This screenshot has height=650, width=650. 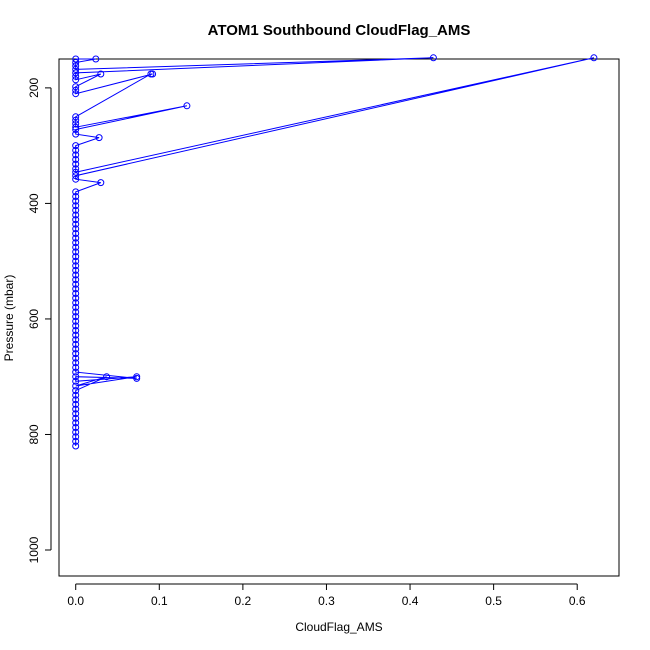 What do you see at coordinates (410, 601) in the screenshot?
I see `x-tick-label: 0.4` at bounding box center [410, 601].